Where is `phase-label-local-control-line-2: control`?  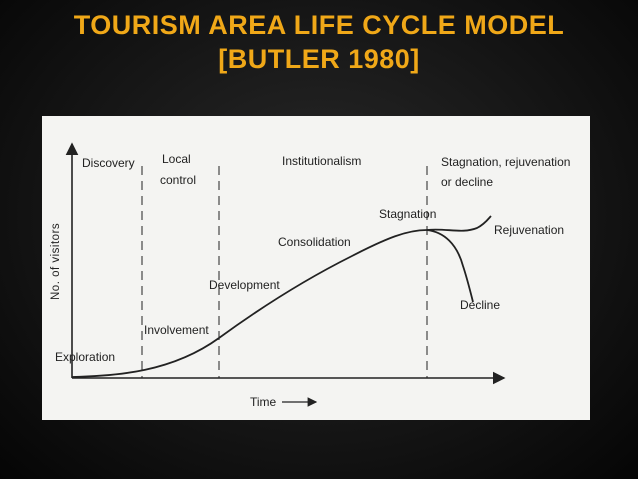
phase-label-local-control-line-2: control is located at coordinates (178, 180).